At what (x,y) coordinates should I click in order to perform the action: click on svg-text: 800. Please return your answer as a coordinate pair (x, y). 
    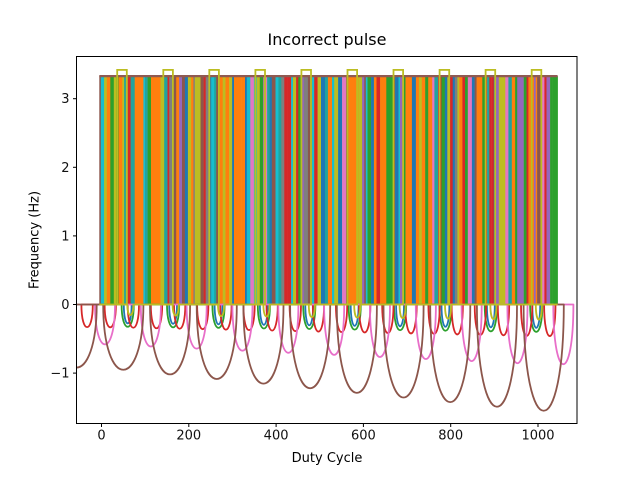
    Looking at the image, I should click on (450, 436).